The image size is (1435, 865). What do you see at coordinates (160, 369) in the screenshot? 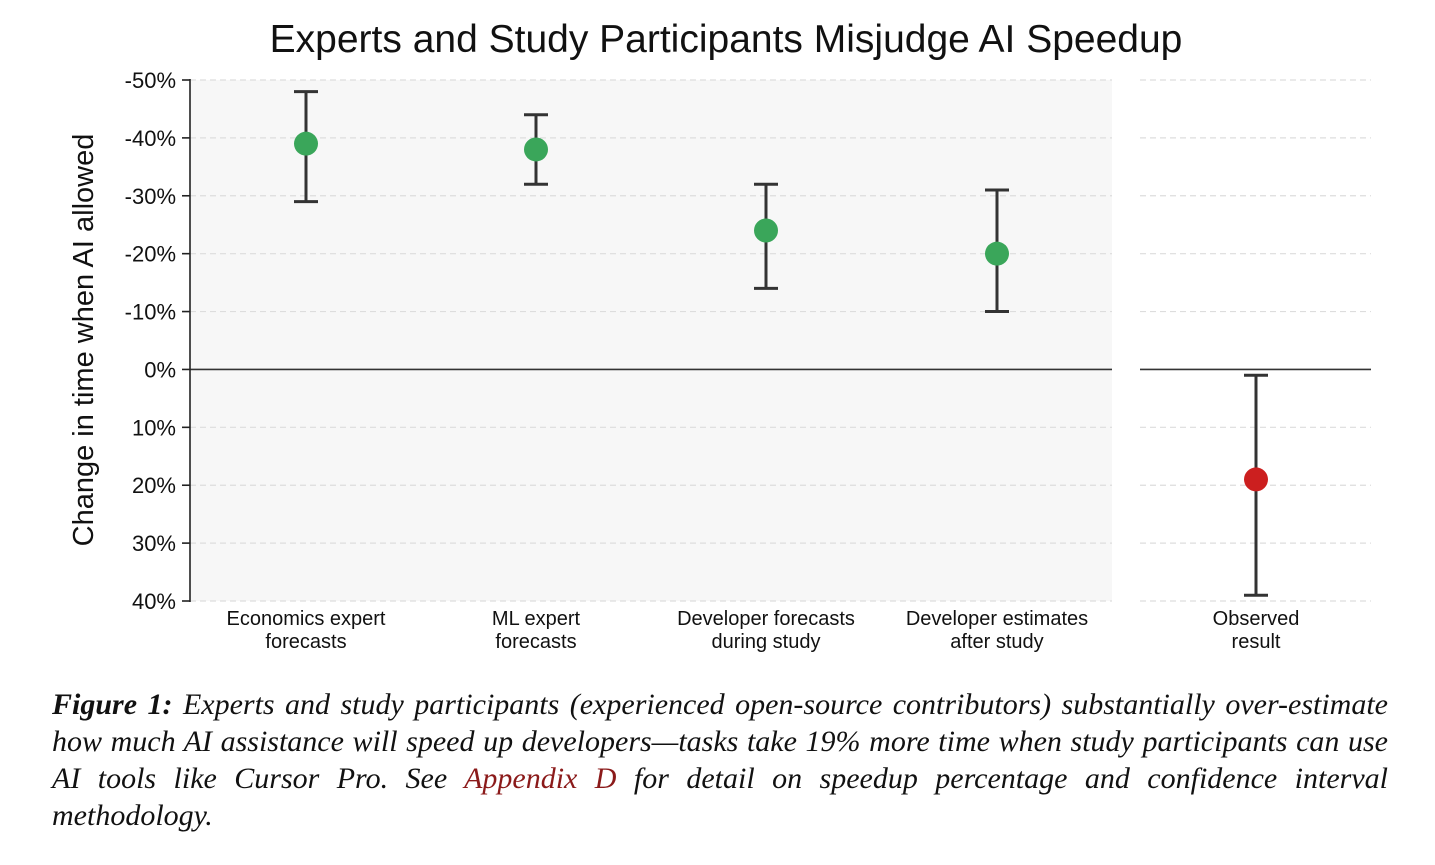
I see `y-tick-label: 0%` at bounding box center [160, 369].